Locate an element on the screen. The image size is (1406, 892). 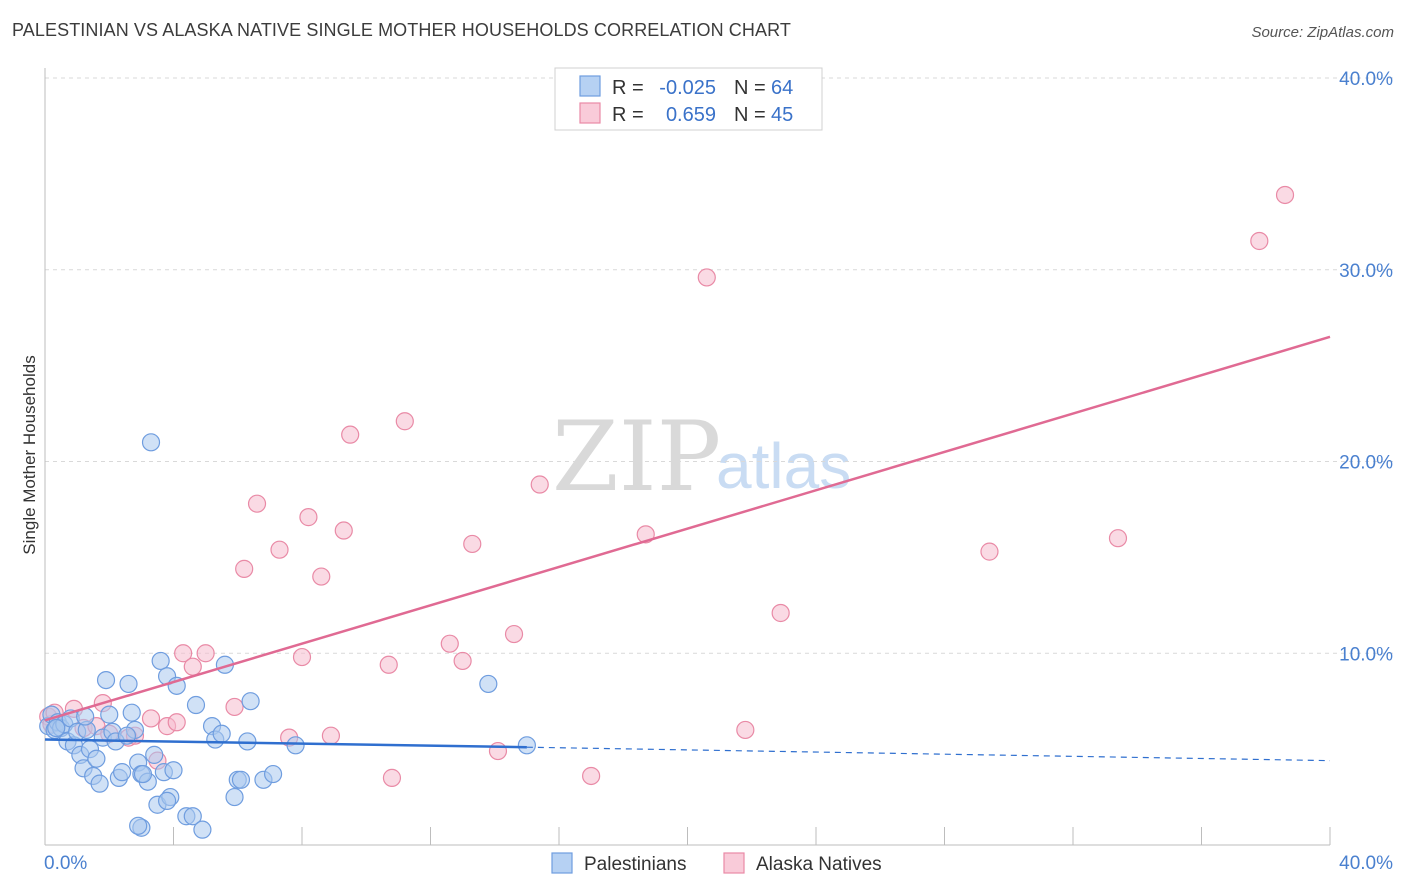
watermark-zip: ZIP is located at coordinates (636, 457).